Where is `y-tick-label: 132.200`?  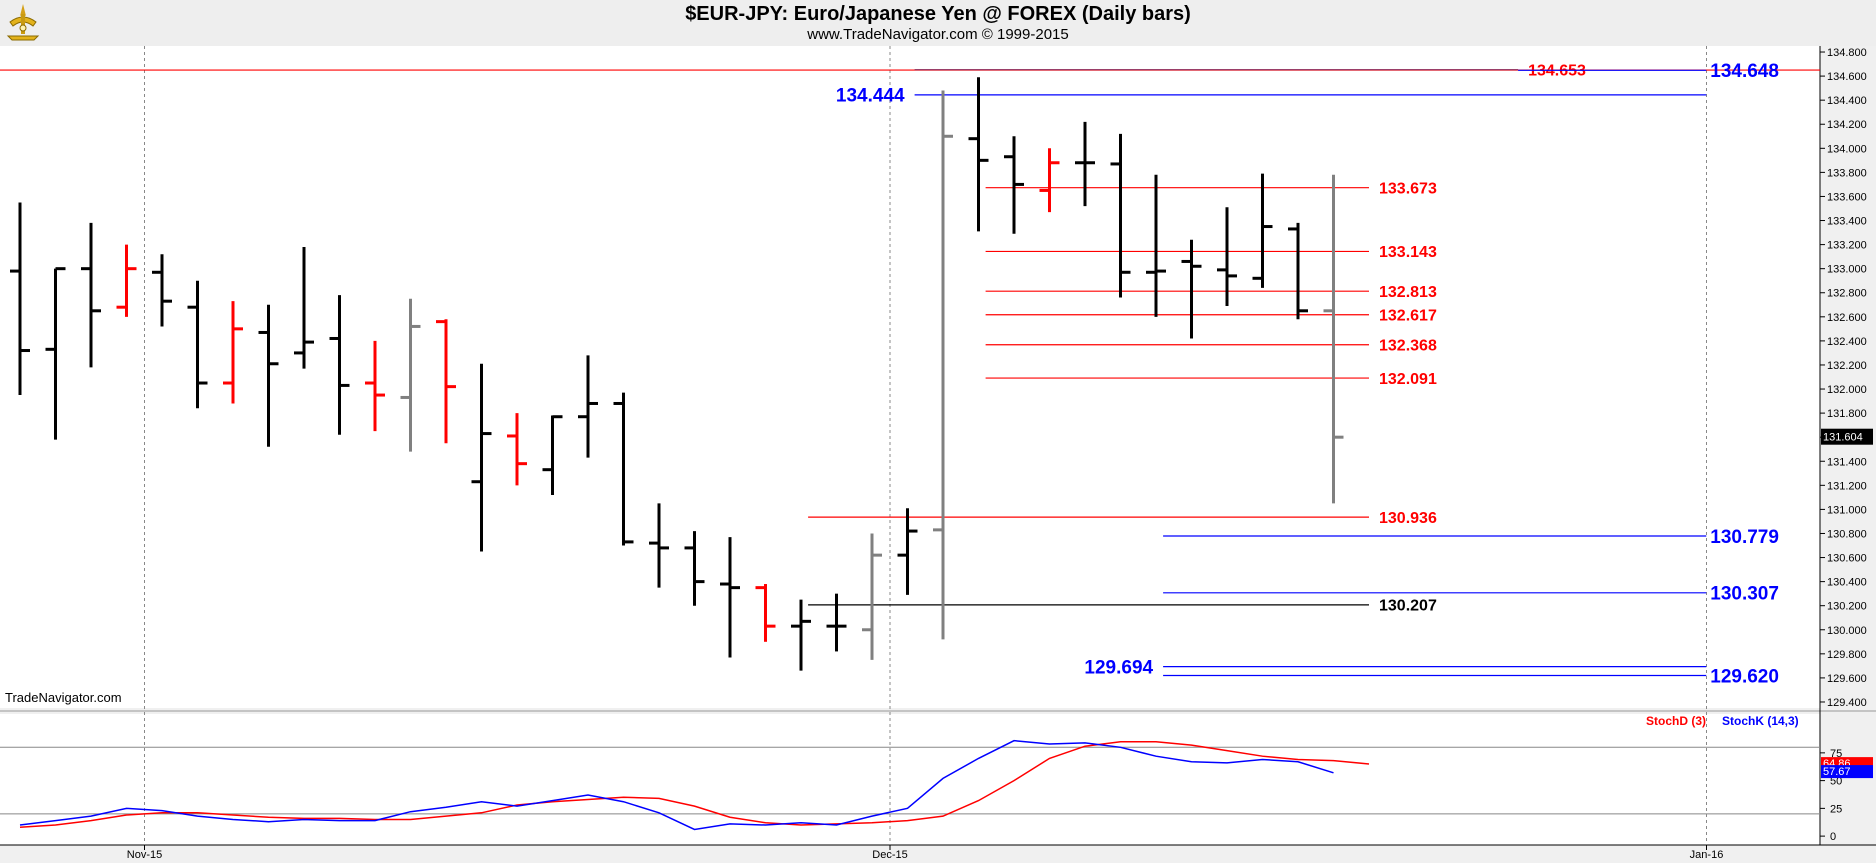
y-tick-label: 132.200 is located at coordinates (1847, 366).